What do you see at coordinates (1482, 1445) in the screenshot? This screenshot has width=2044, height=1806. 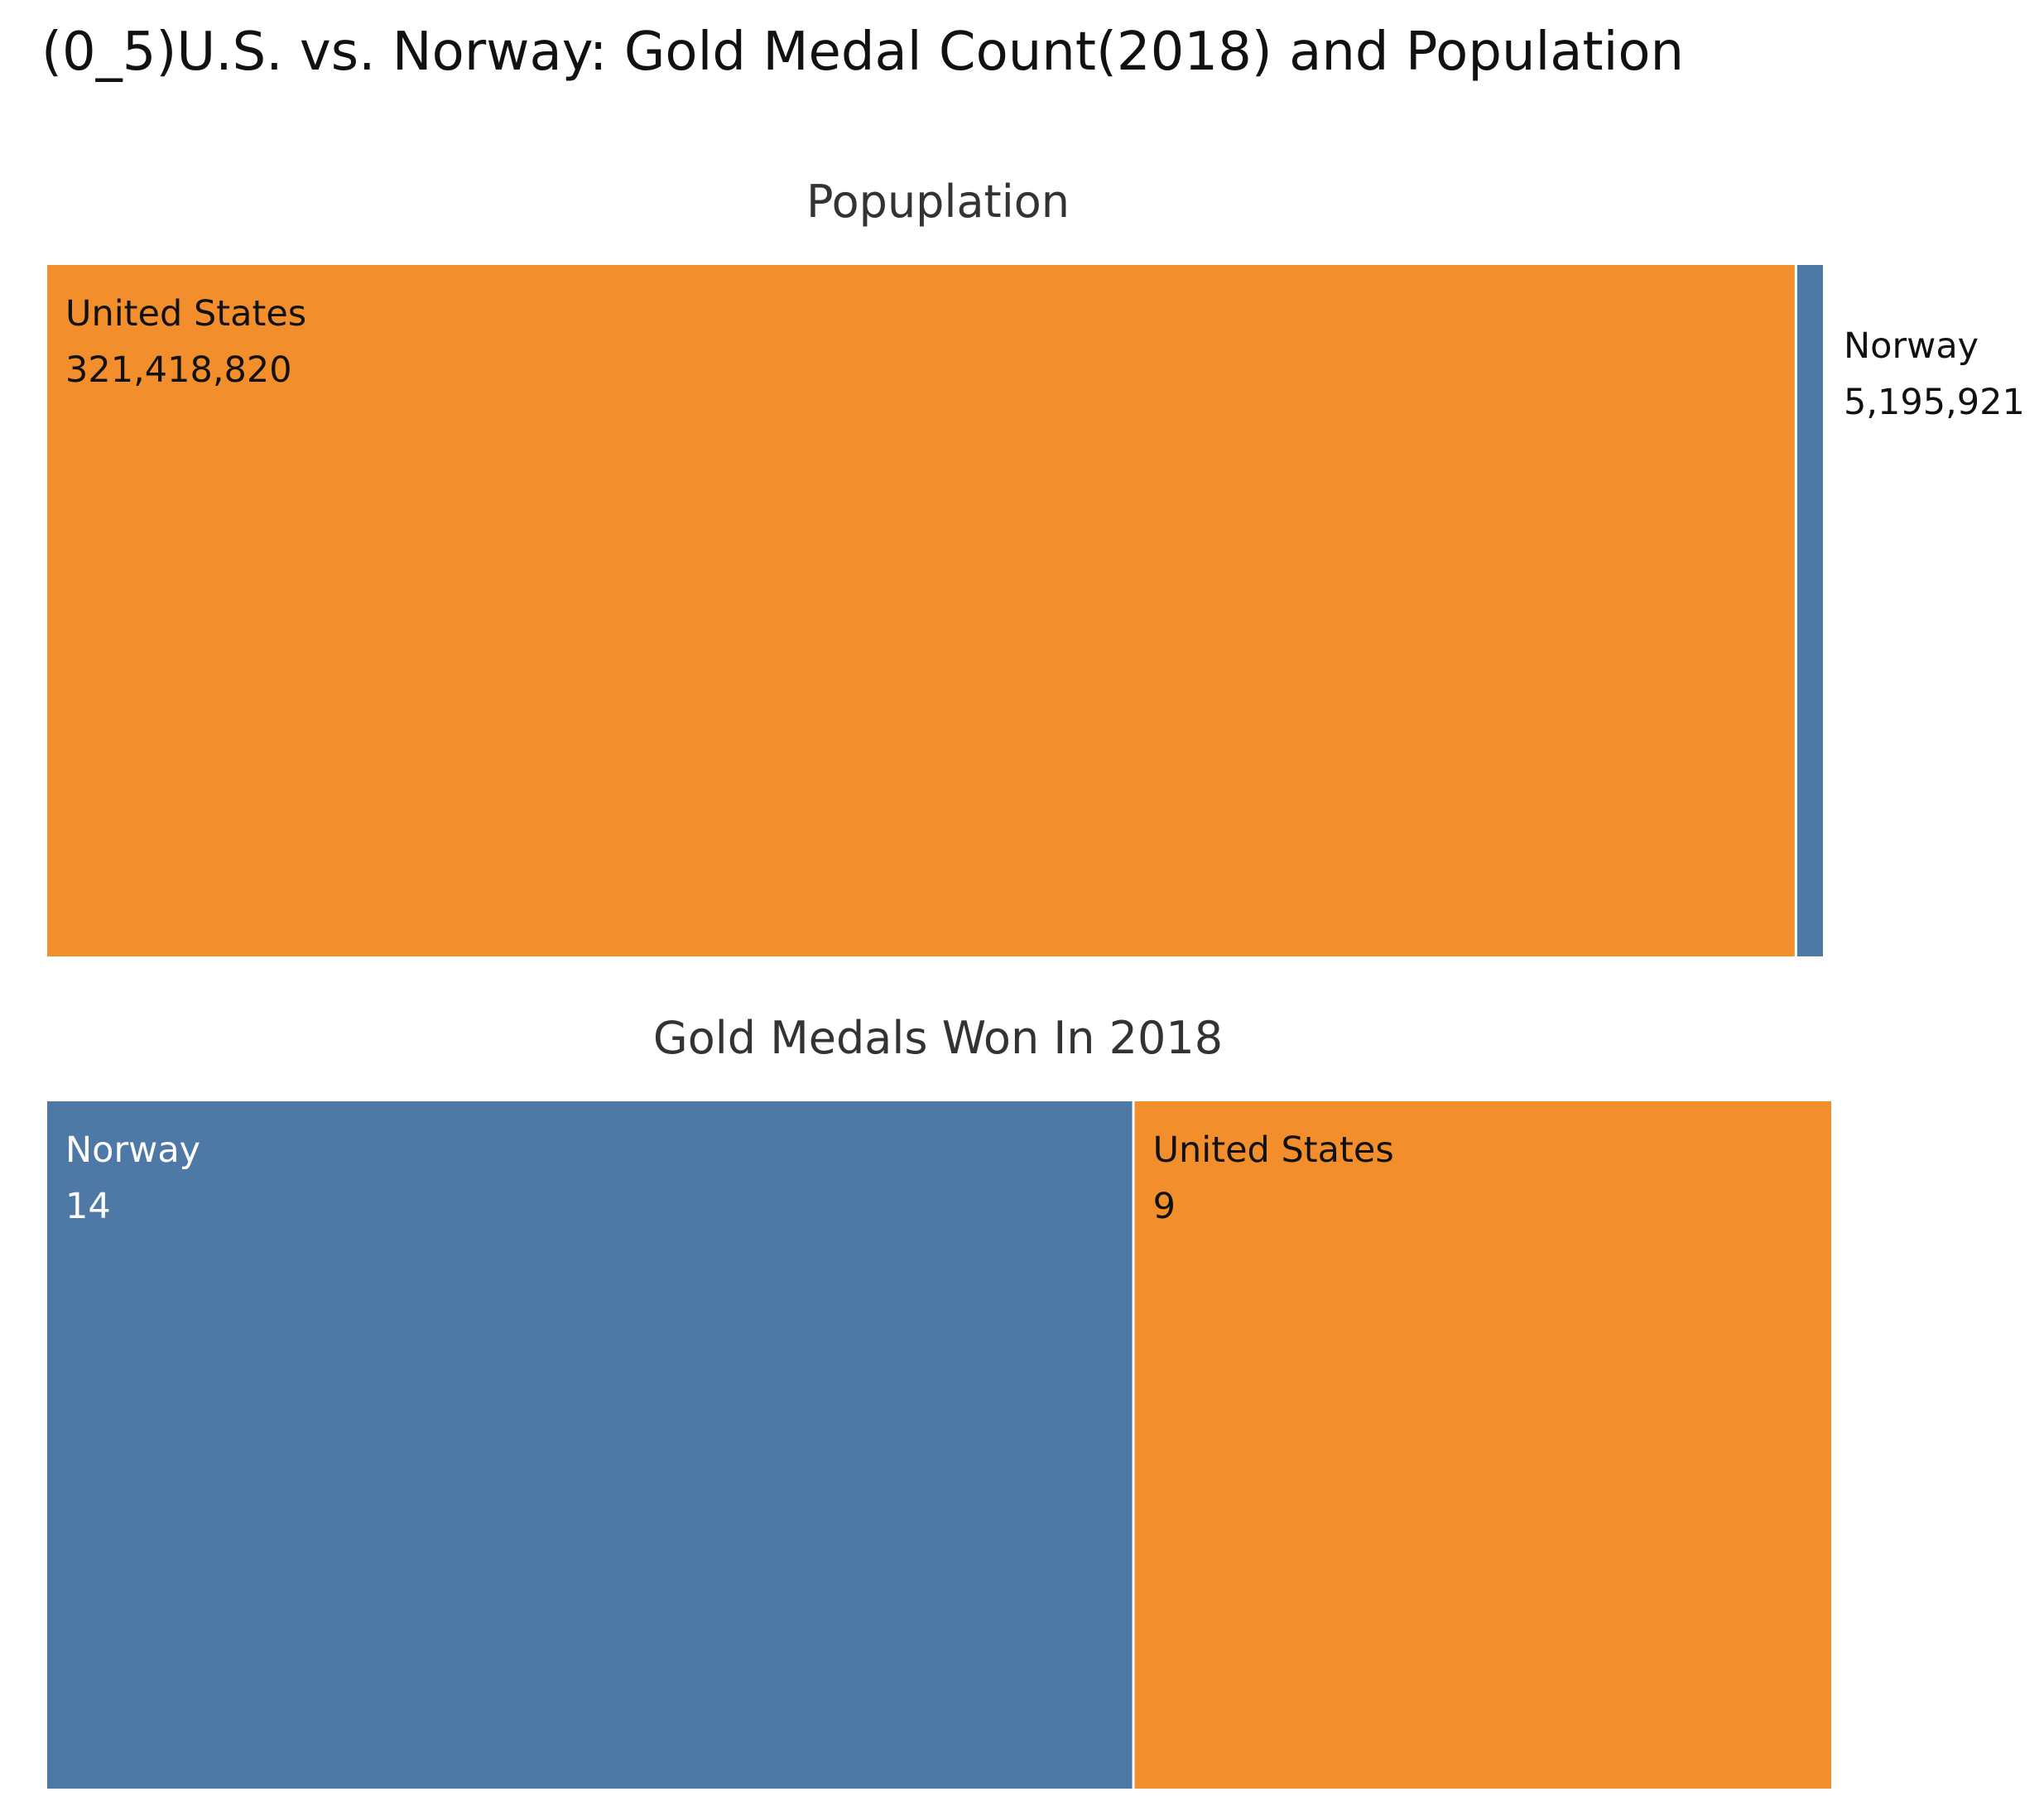 I see `tile-united-states` at bounding box center [1482, 1445].